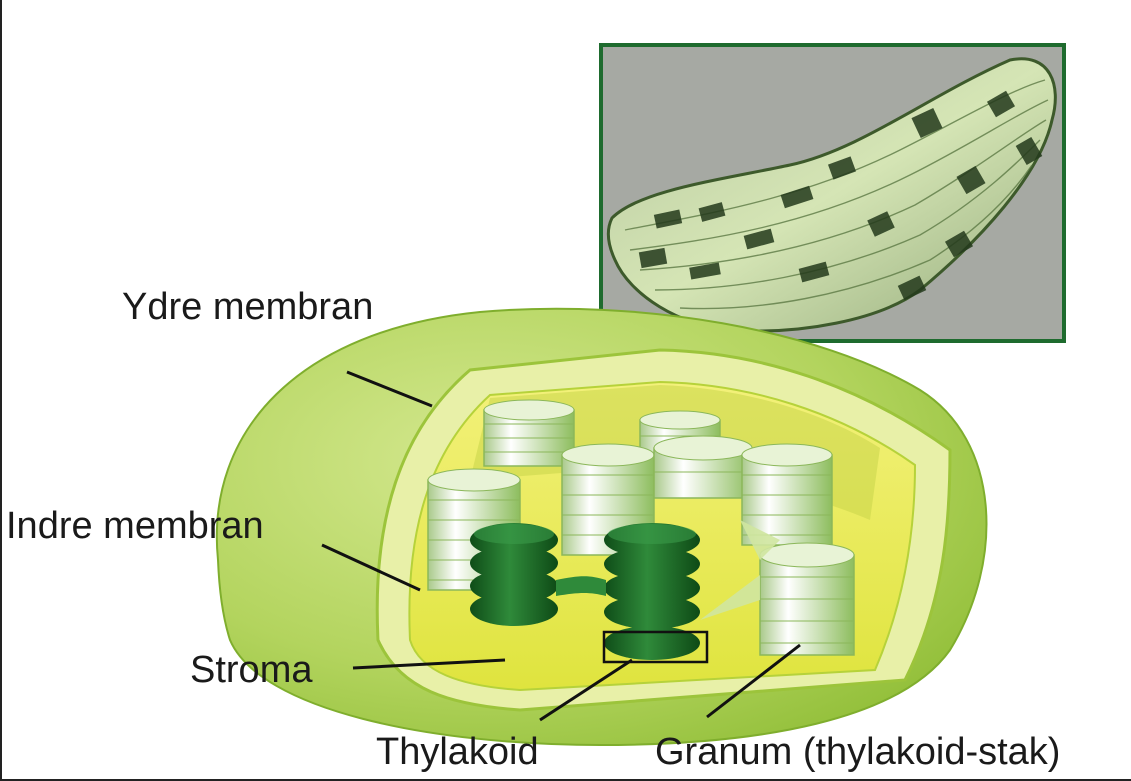 The image size is (1131, 781). I want to click on label-granum: Granum (thylakoid-stak), so click(858, 752).